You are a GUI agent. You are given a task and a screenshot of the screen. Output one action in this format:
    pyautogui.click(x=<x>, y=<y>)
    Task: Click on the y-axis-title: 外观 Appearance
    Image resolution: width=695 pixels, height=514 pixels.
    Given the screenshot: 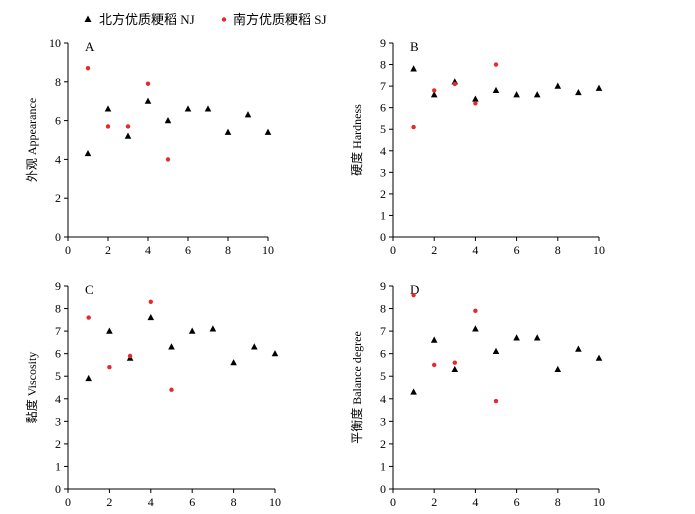 What is the action you would take?
    pyautogui.click(x=32, y=140)
    